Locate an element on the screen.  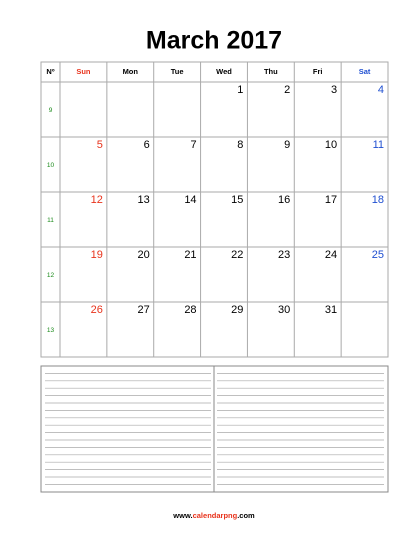
day-number: 8 is located at coordinates (240, 145).